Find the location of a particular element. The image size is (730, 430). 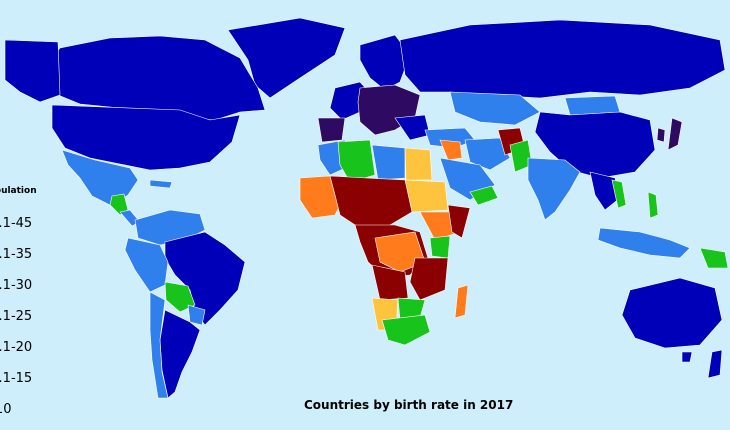

brazil is located at coordinates (205, 278).